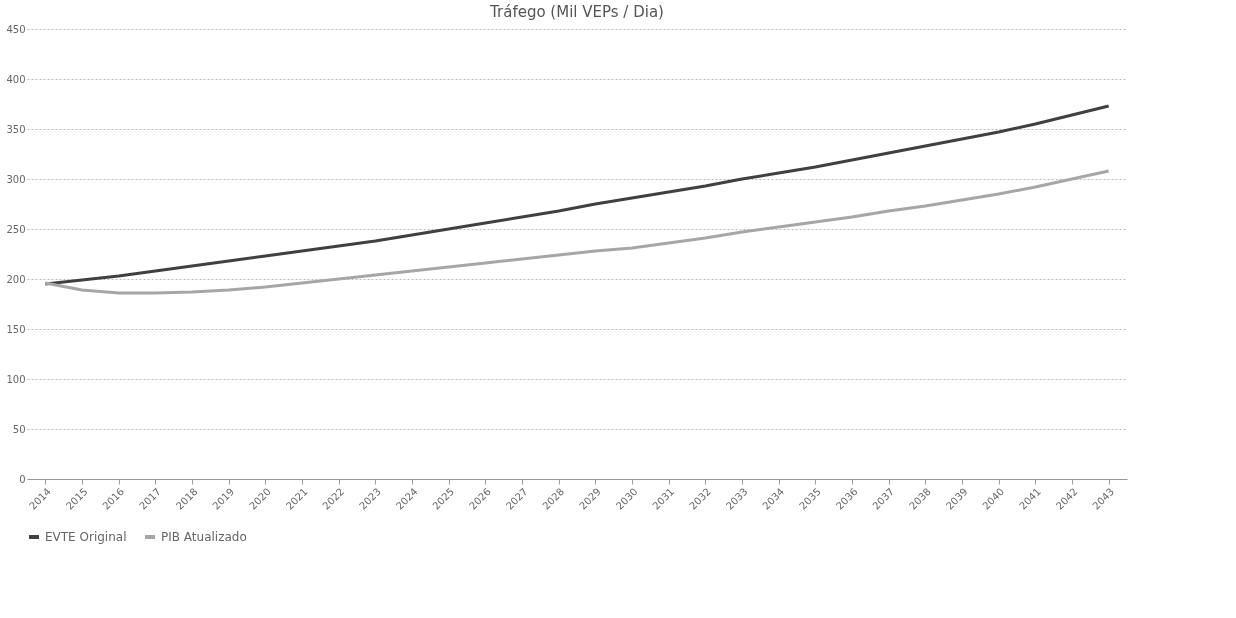  Describe the element at coordinates (16, 79) in the screenshot. I see `y-tick-label: 400` at that location.